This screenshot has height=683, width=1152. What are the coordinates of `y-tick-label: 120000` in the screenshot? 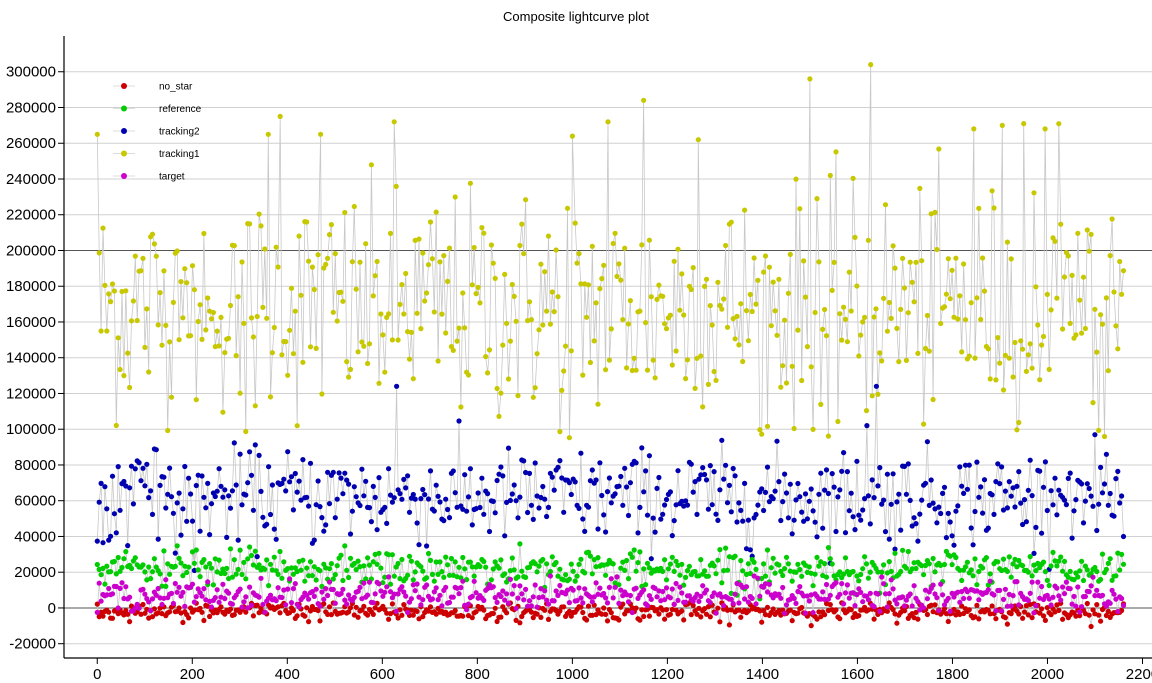 It's located at (31, 393).